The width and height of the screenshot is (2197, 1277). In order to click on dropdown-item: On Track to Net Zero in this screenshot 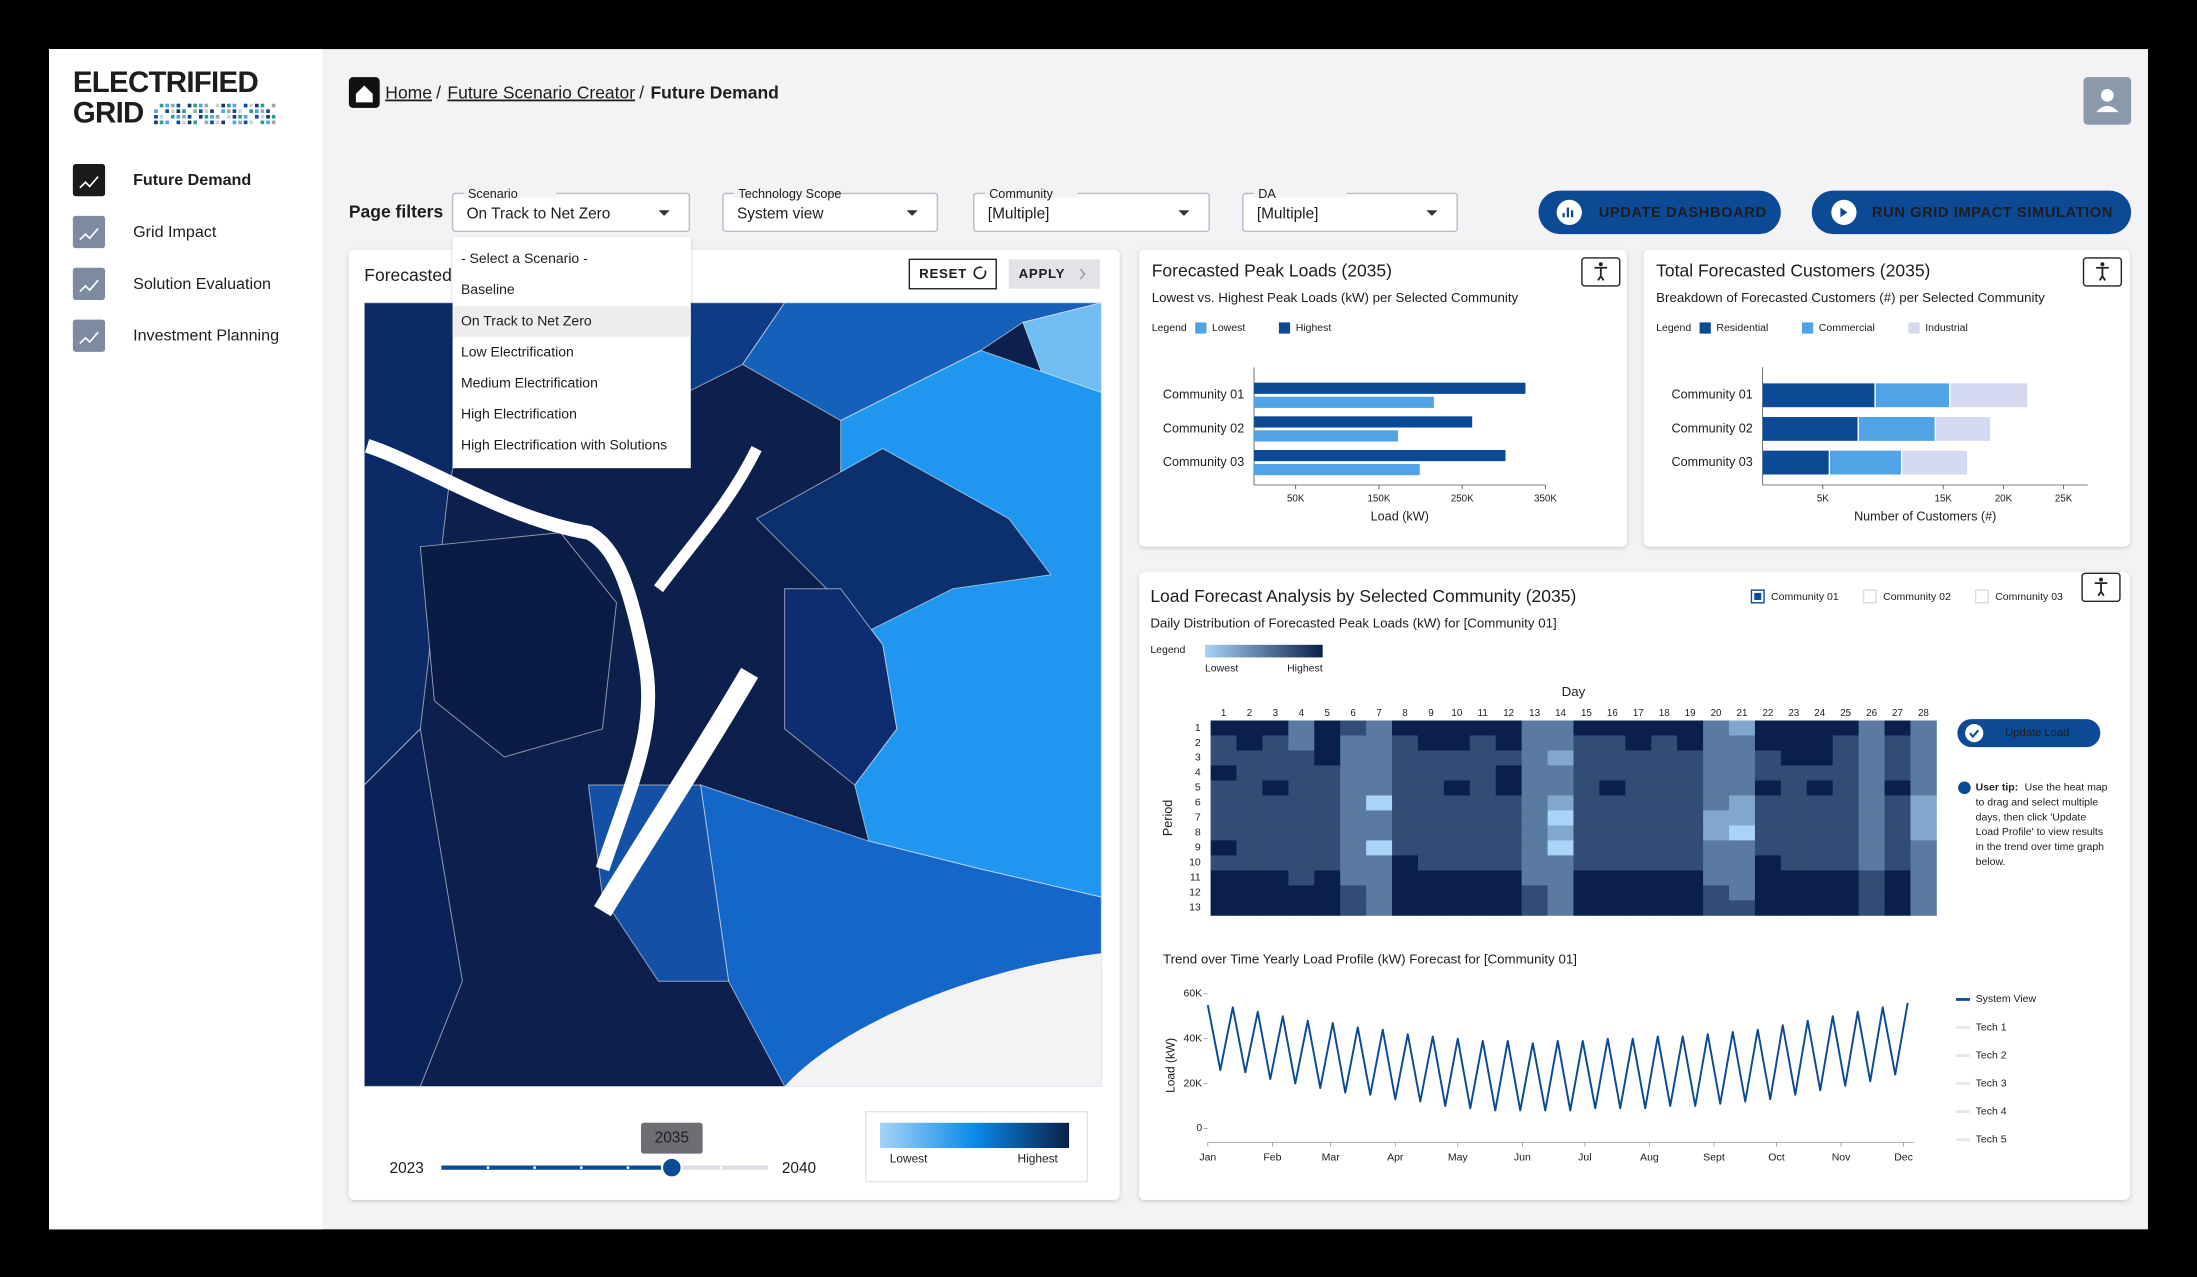, I will do `click(526, 320)`.